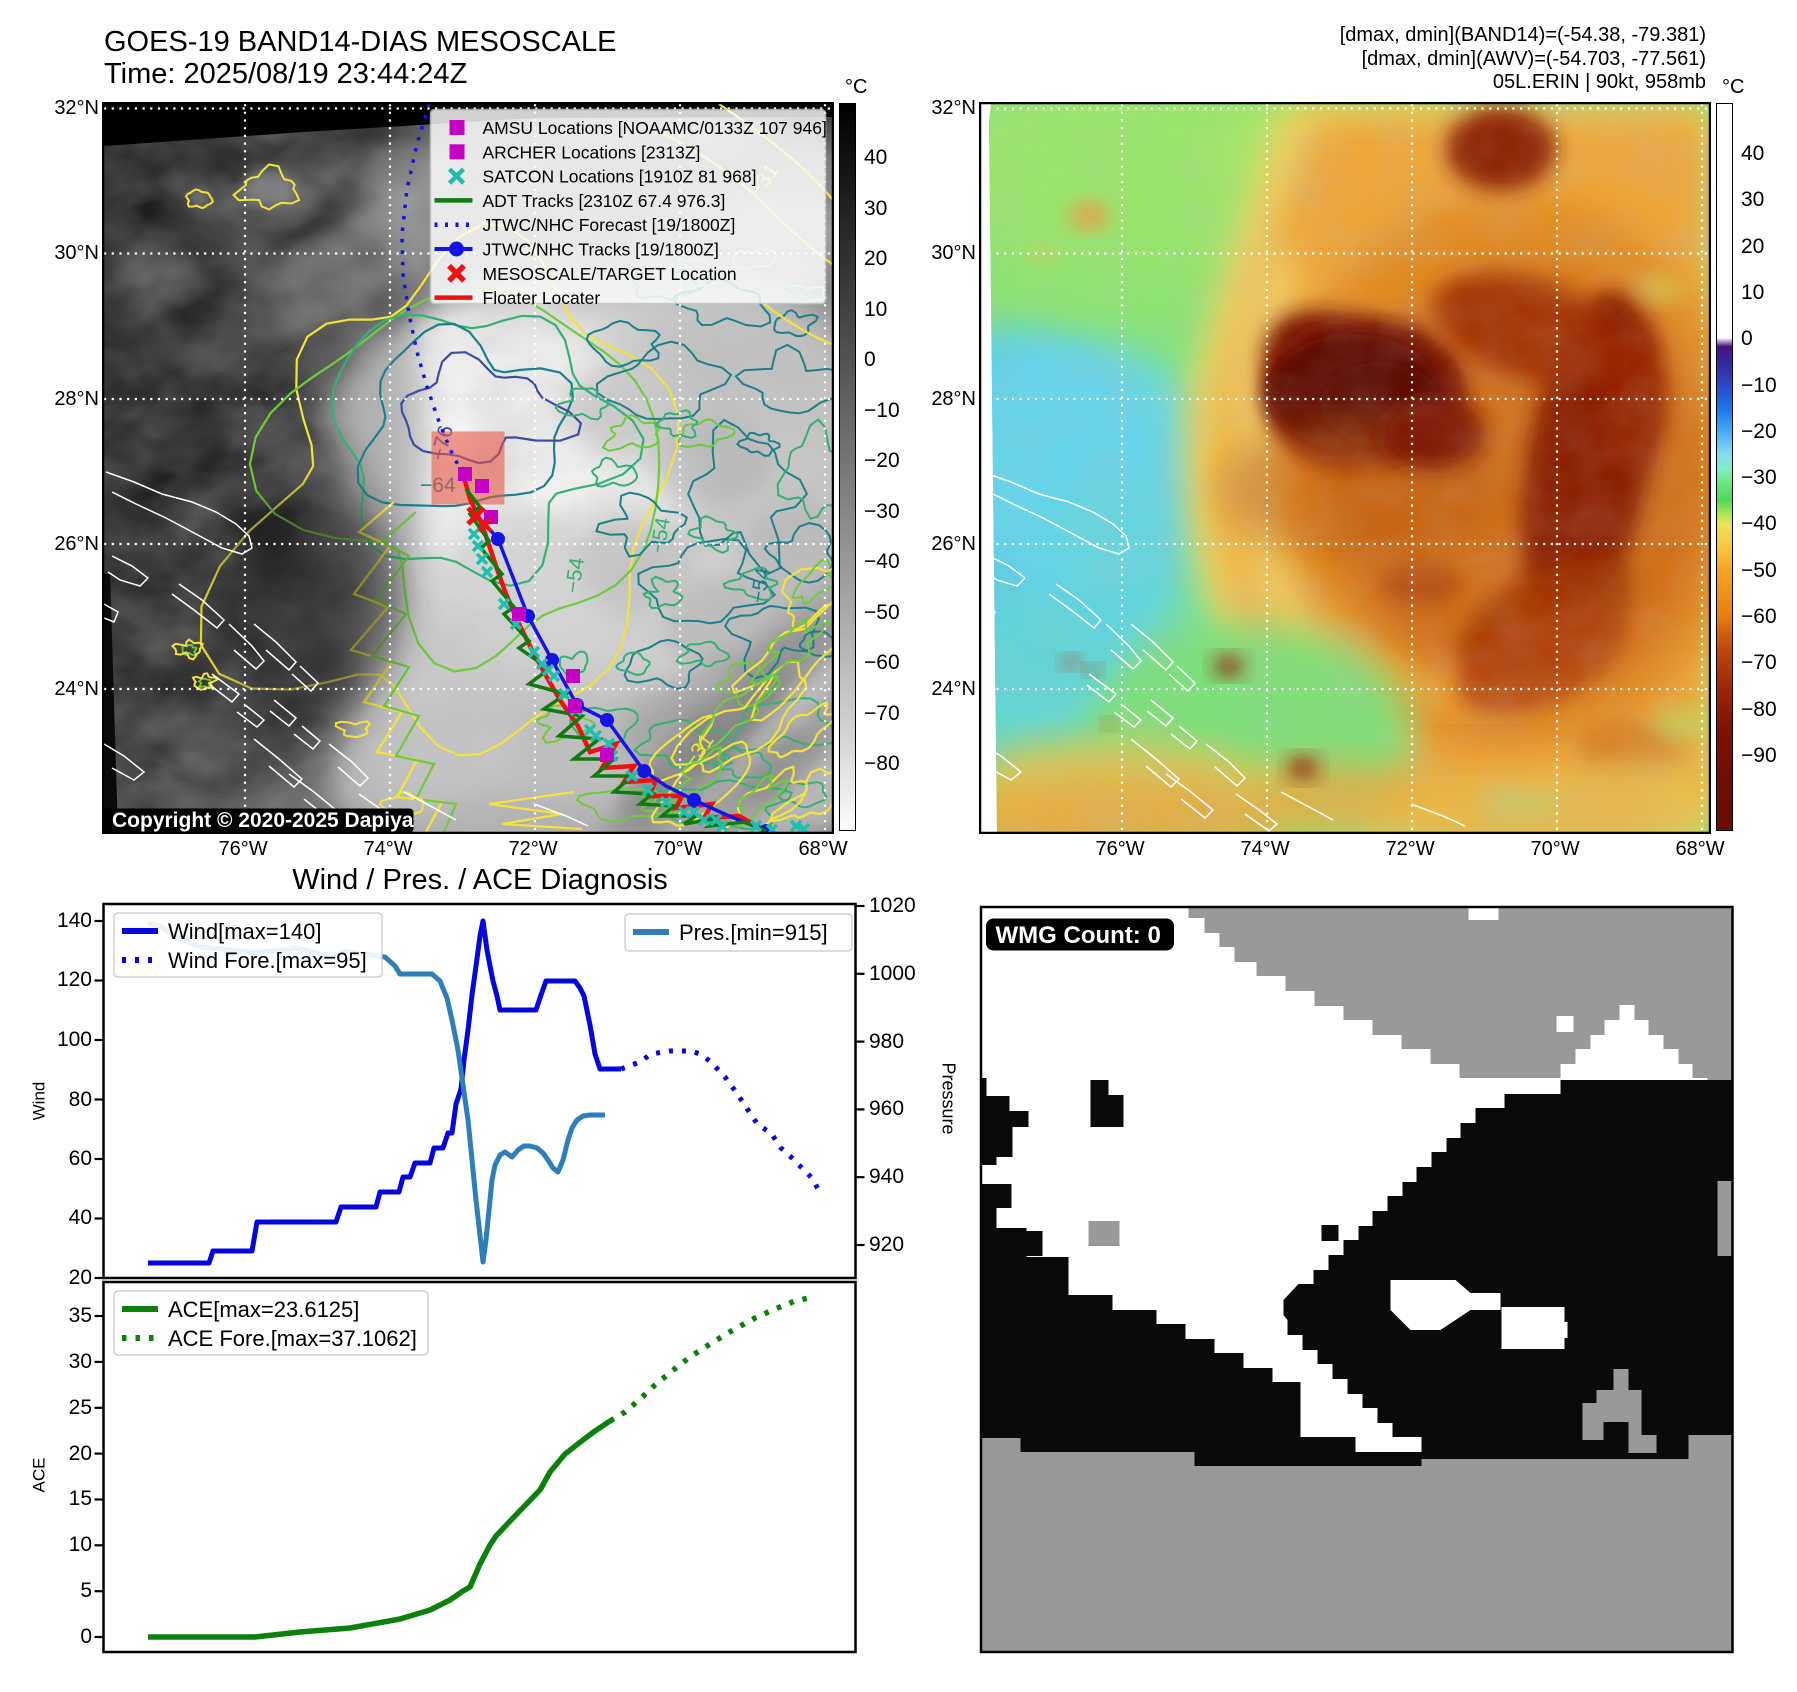  What do you see at coordinates (619, 176) in the screenshot?
I see `svg-text:SATCON Locations [1910Z 81 968: SATCON Locations [1910Z 81 968]` at bounding box center [619, 176].